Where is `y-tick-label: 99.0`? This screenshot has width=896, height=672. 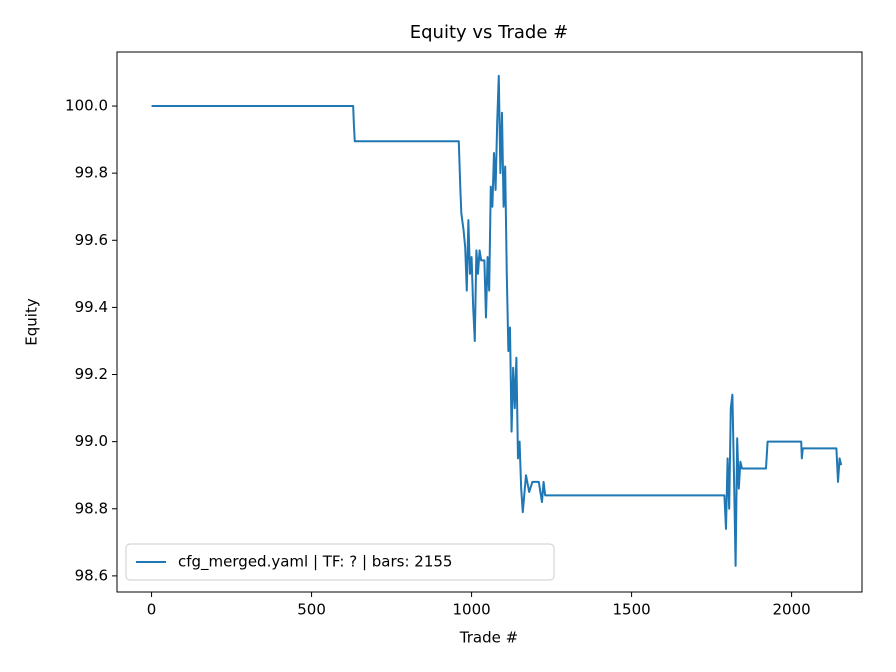
y-tick-label: 99.0 is located at coordinates (91, 441).